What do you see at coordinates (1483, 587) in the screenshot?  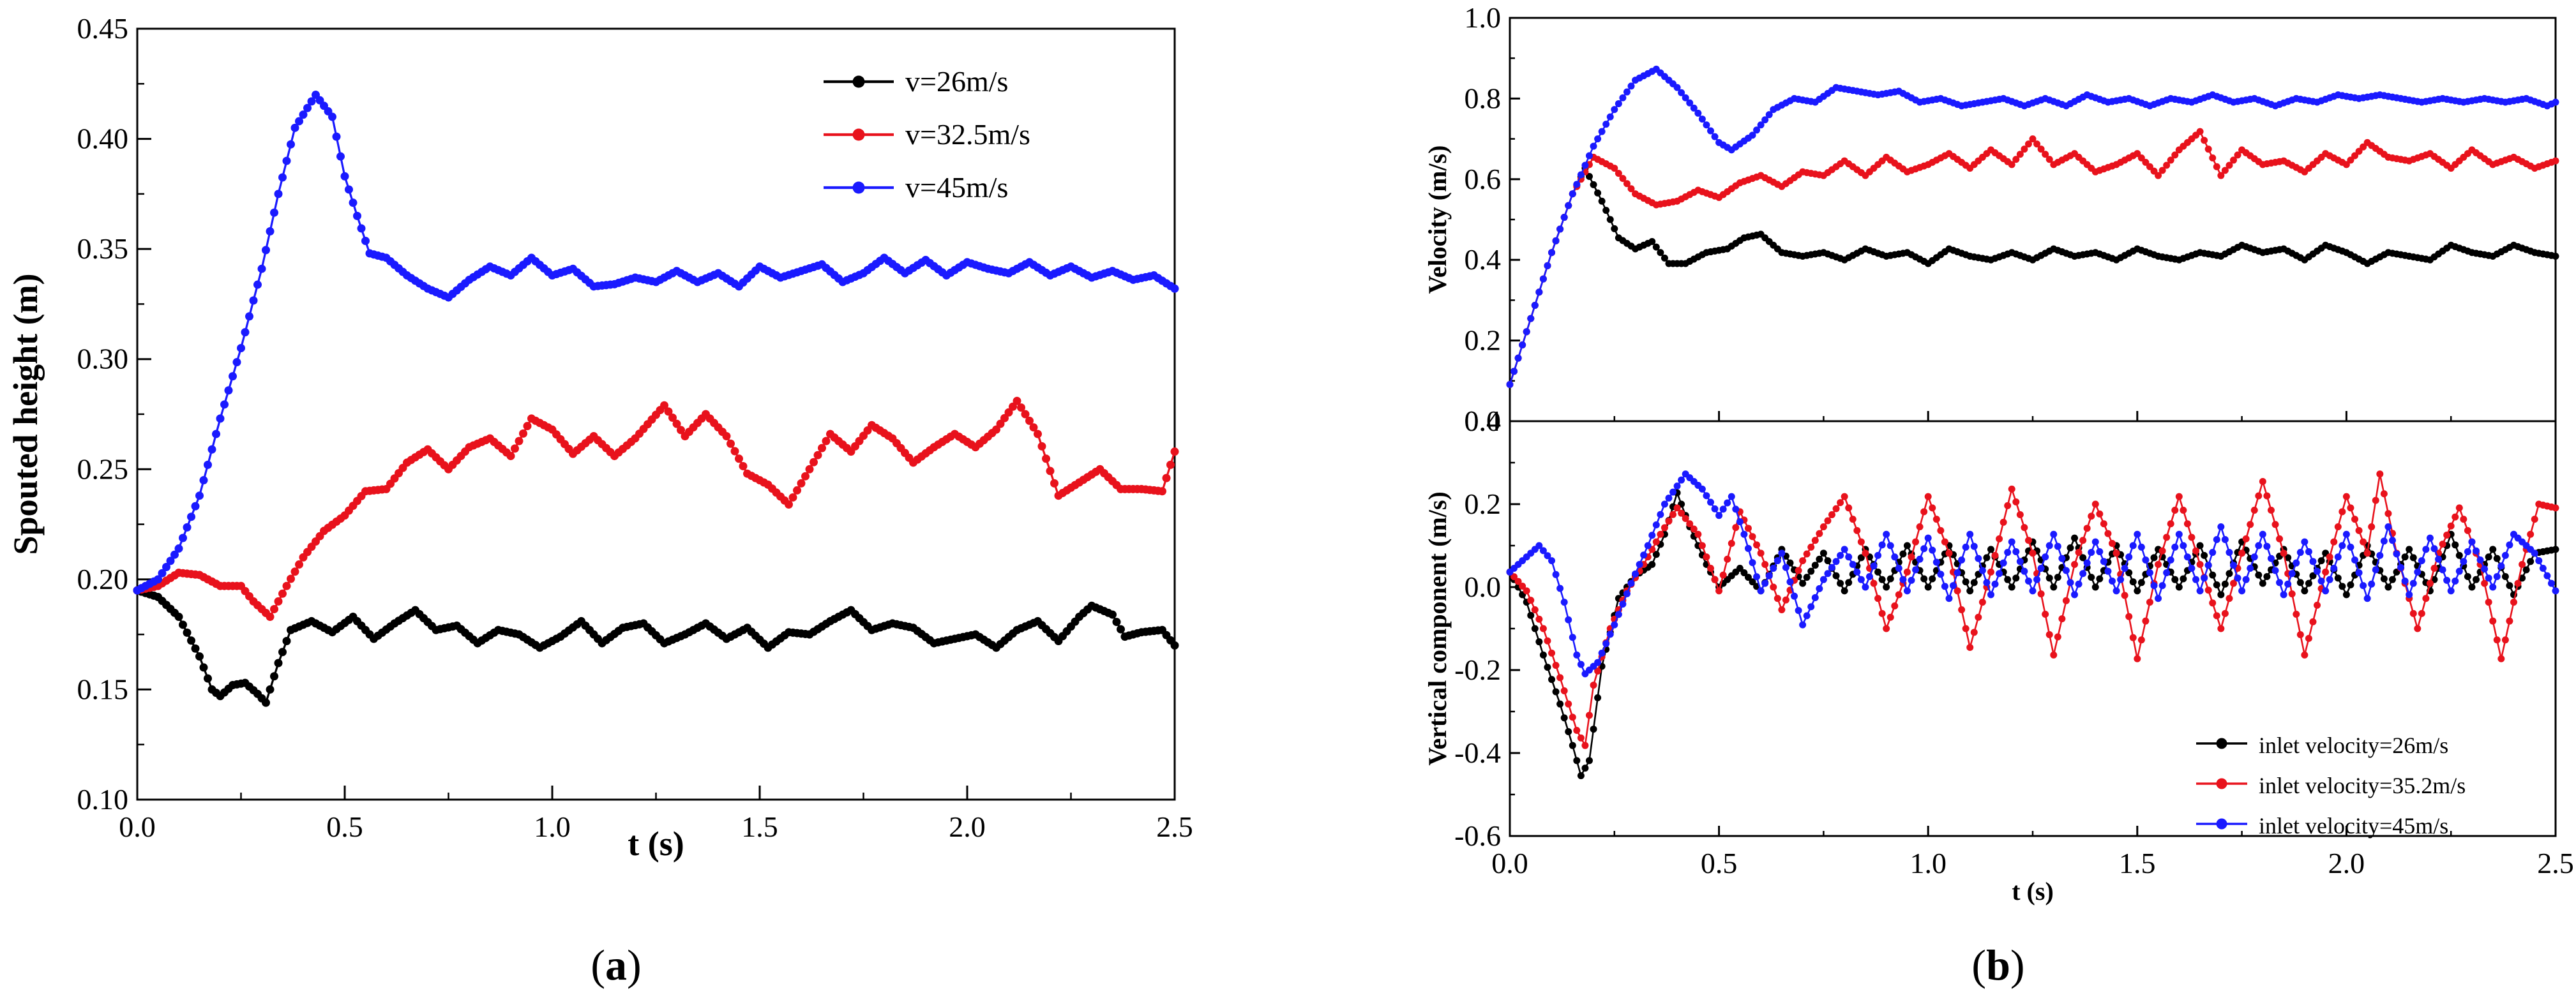 I see `y-tick-label: 0.0` at bounding box center [1483, 587].